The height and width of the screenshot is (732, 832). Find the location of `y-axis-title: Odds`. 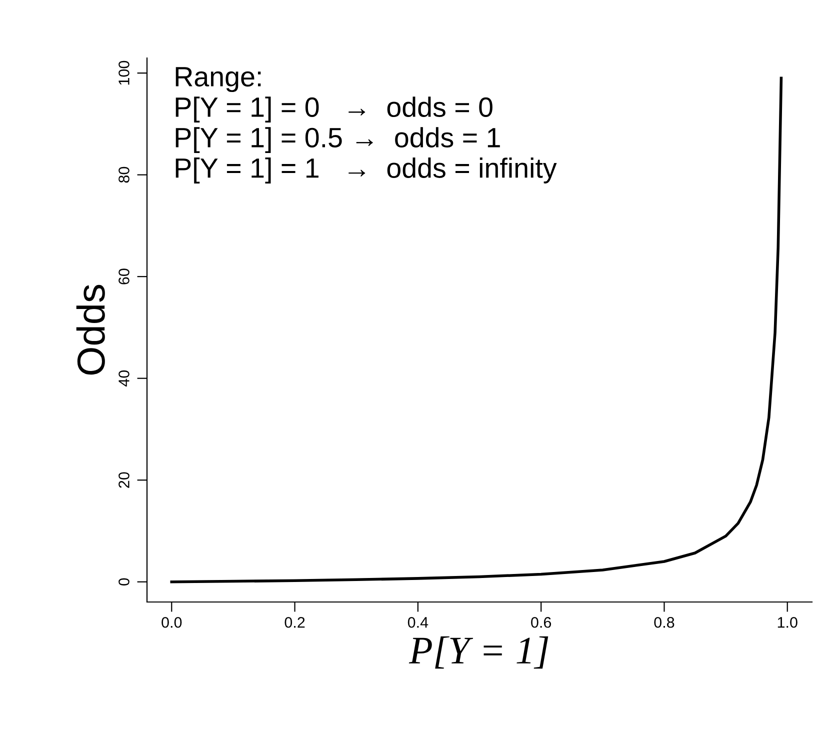

y-axis-title: Odds is located at coordinates (90, 329).